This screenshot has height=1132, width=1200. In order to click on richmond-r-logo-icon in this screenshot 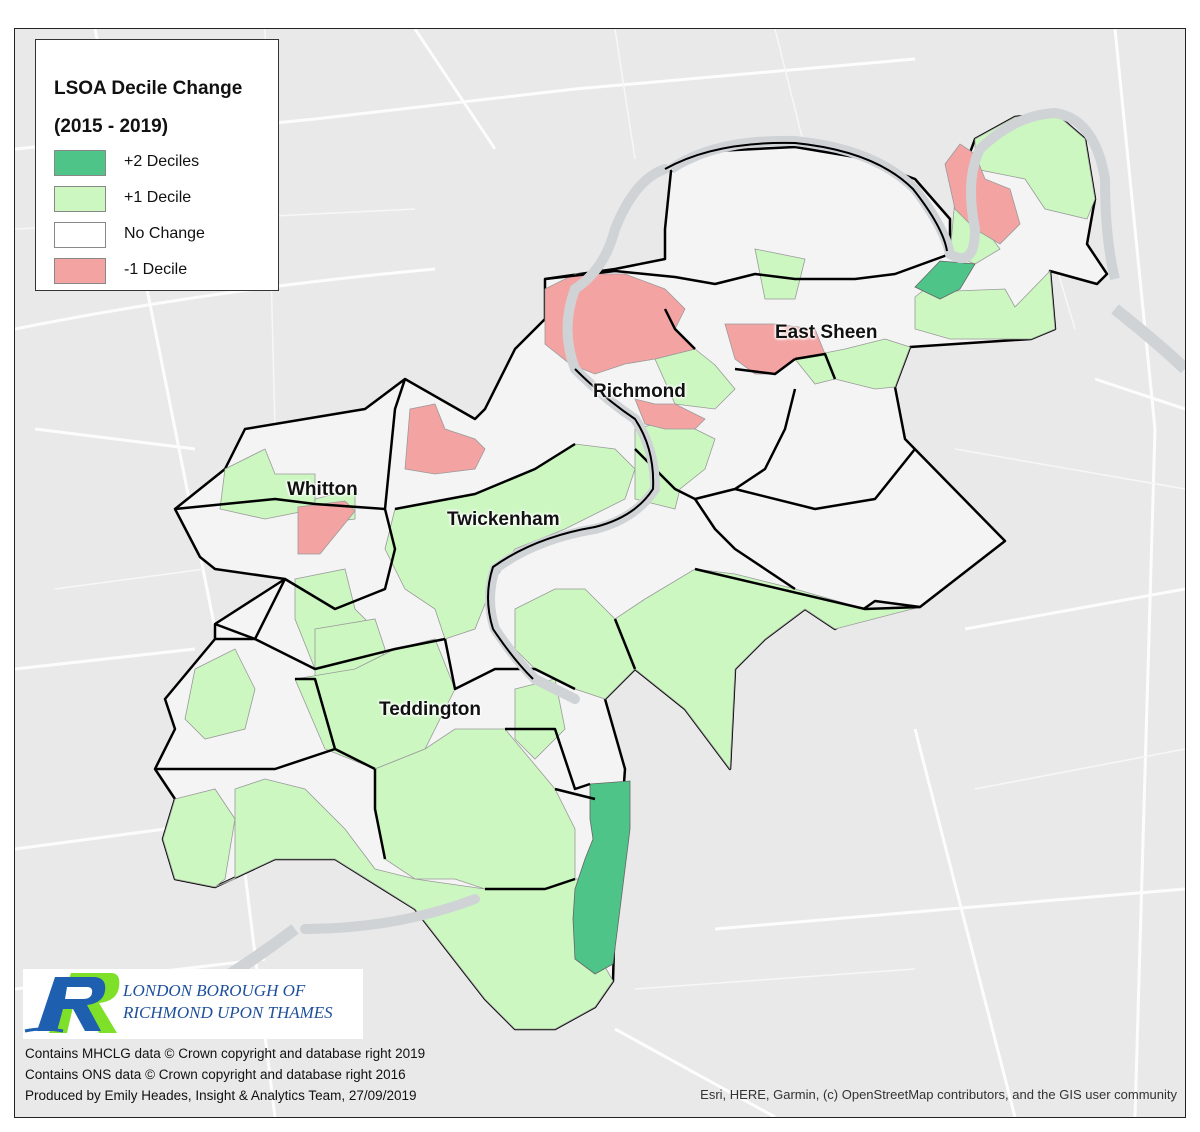, I will do `click(72, 1003)`.